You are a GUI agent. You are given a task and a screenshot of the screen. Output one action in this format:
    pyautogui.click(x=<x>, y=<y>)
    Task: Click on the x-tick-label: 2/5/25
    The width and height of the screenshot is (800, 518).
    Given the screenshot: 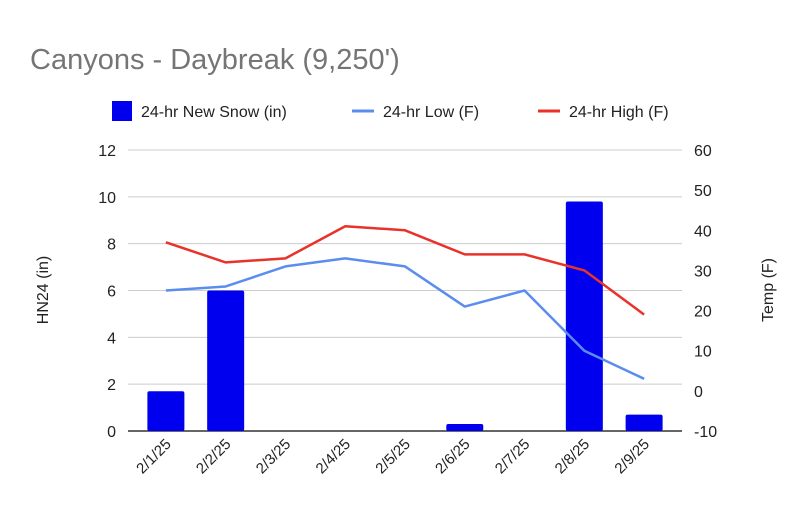 What is the action you would take?
    pyautogui.click(x=393, y=457)
    